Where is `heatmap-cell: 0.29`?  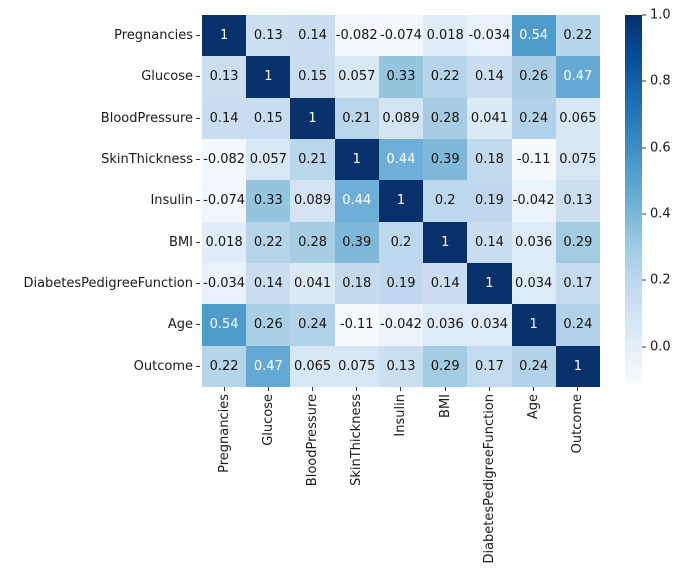
heatmap-cell: 0.29 is located at coordinates (577, 242).